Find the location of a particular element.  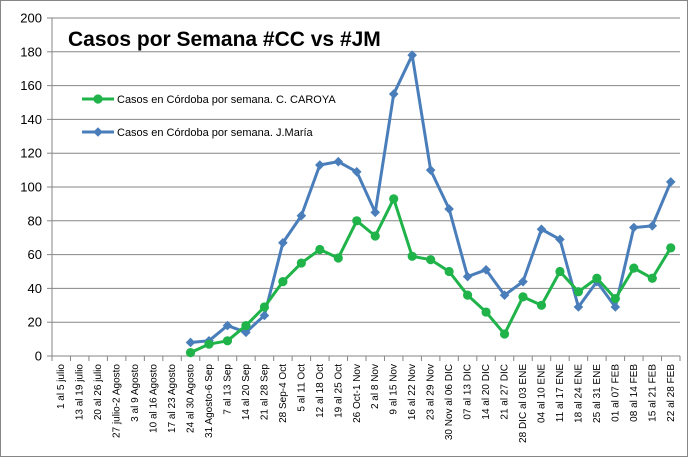

y-tick-label: 100 is located at coordinates (31, 187).